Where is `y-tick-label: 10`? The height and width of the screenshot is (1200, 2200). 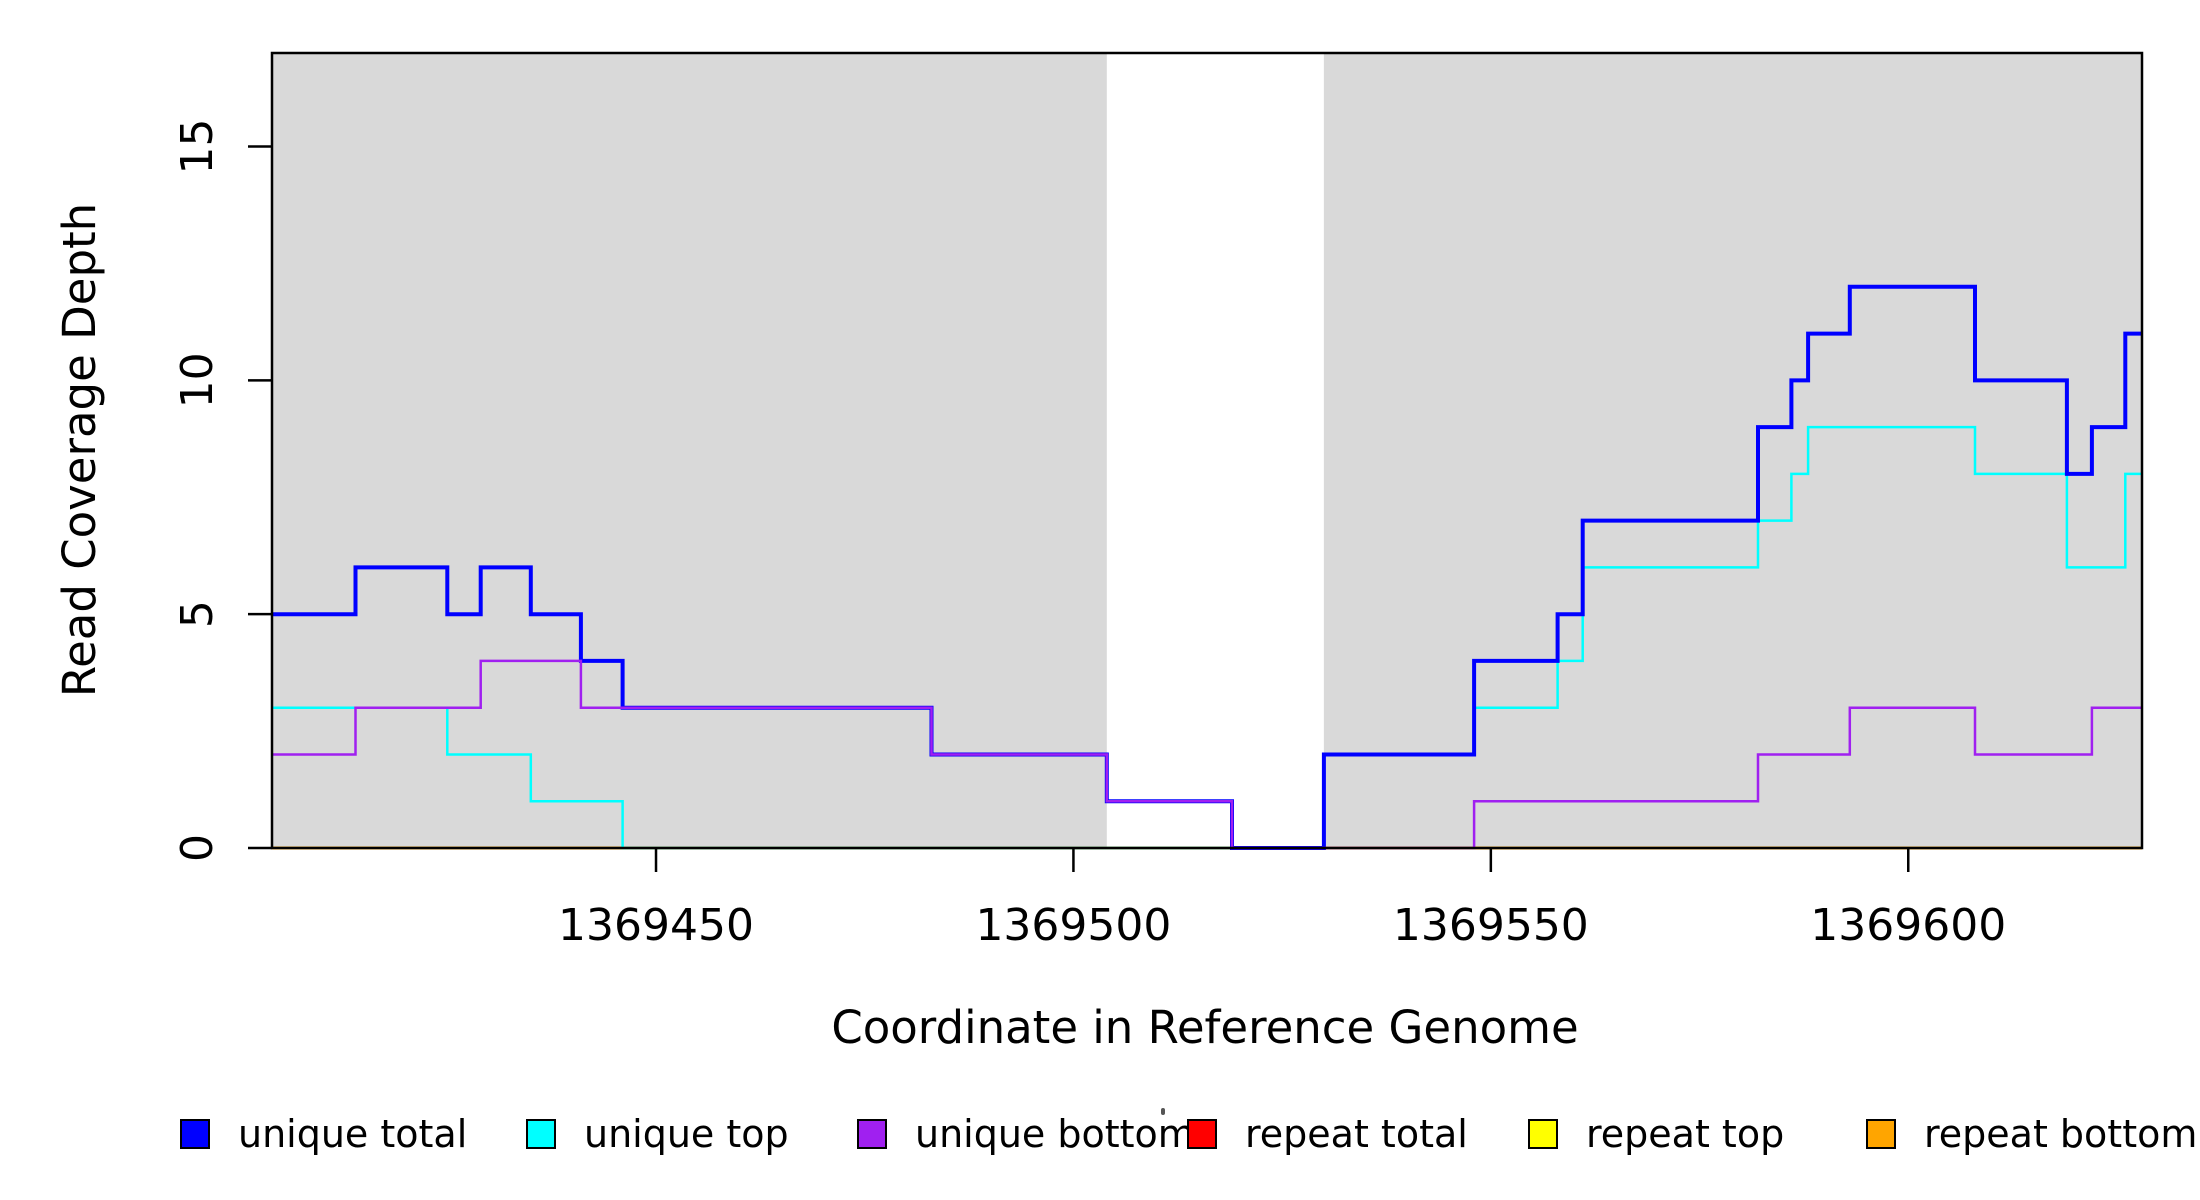 y-tick-label: 10 is located at coordinates (197, 380).